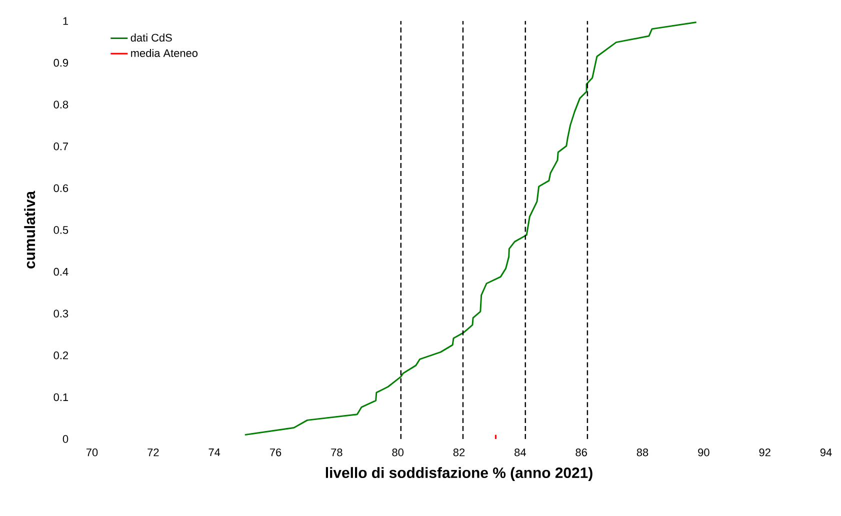  Describe the element at coordinates (153, 452) in the screenshot. I see `x-tick-label: 72` at that location.